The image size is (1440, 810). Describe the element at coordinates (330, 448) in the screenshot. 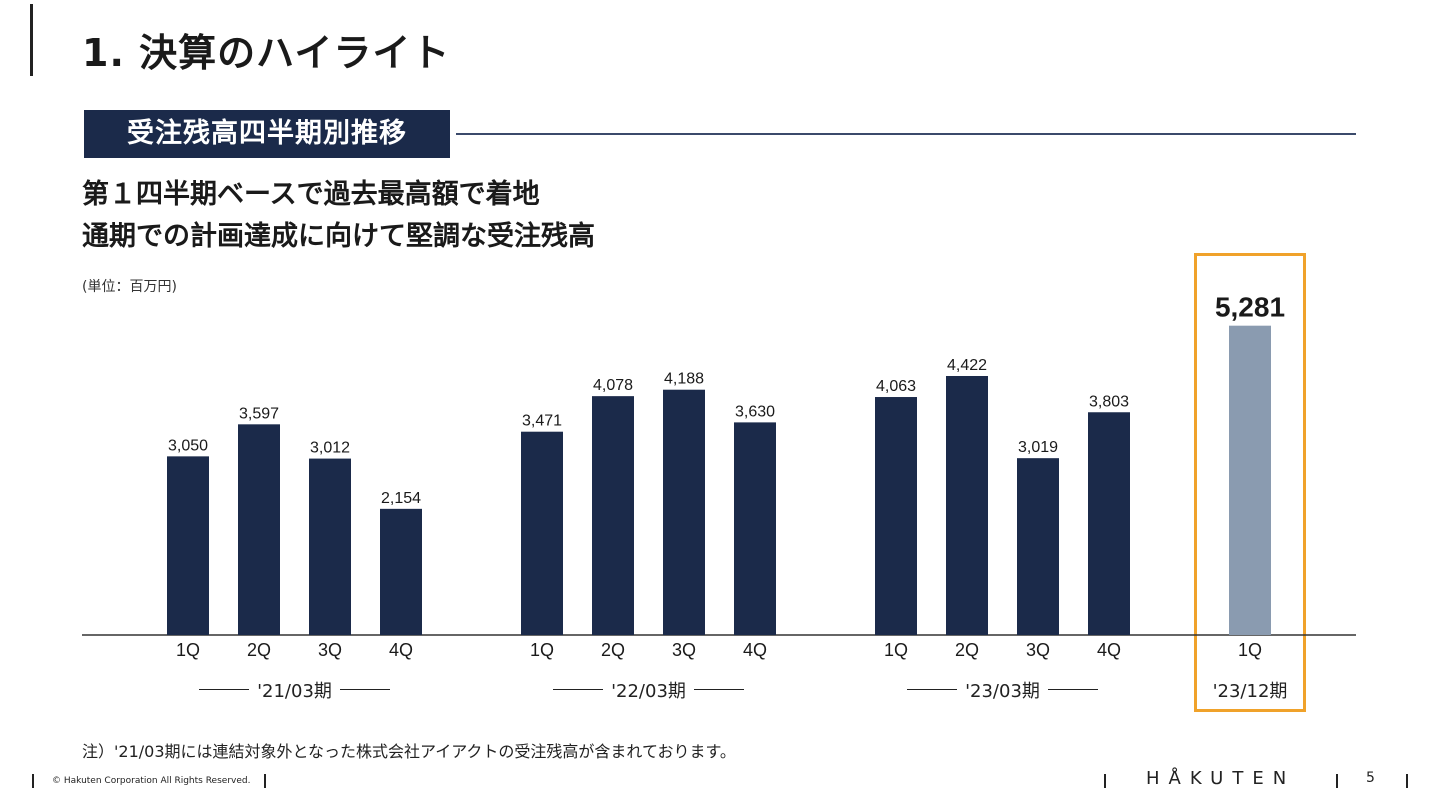

I see `data-label: 3,012` at that location.